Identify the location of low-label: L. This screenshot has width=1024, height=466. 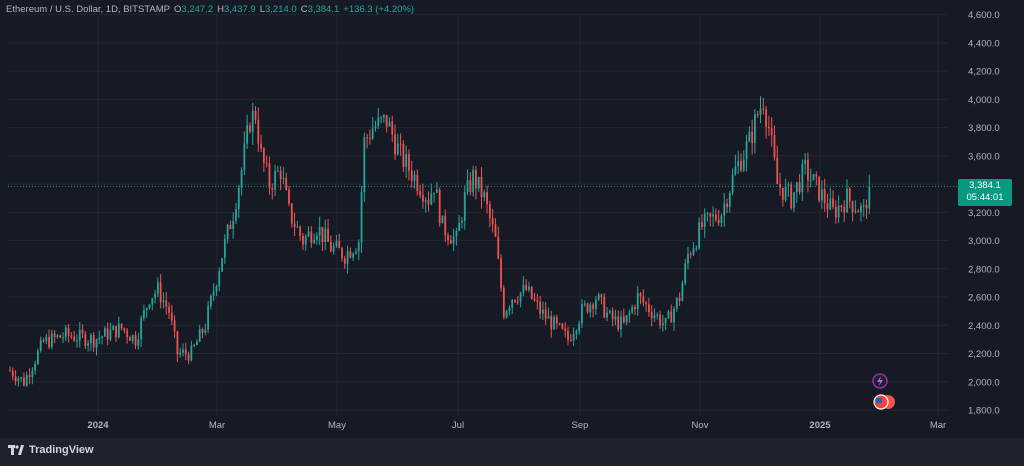
(262, 9).